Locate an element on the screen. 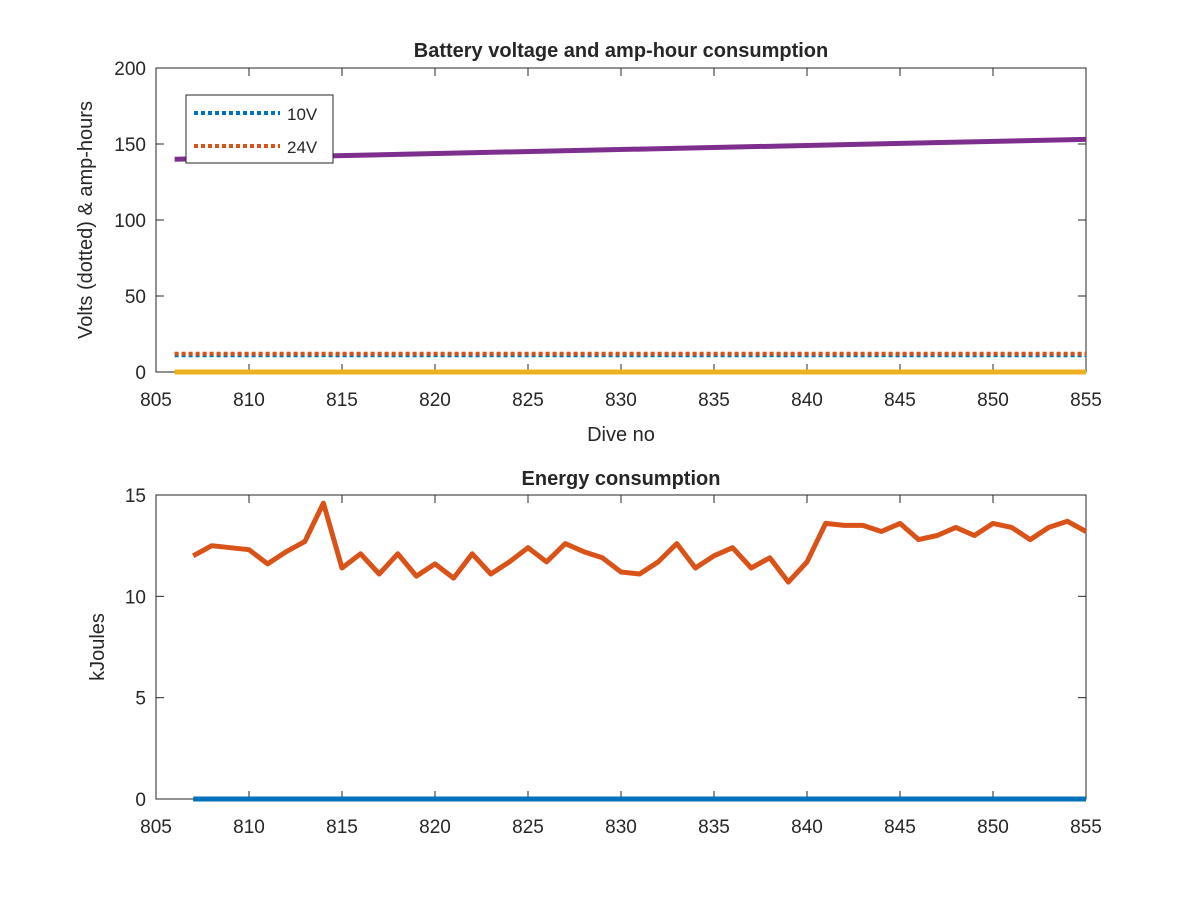  top-x-tick-label: 810 is located at coordinates (249, 400).